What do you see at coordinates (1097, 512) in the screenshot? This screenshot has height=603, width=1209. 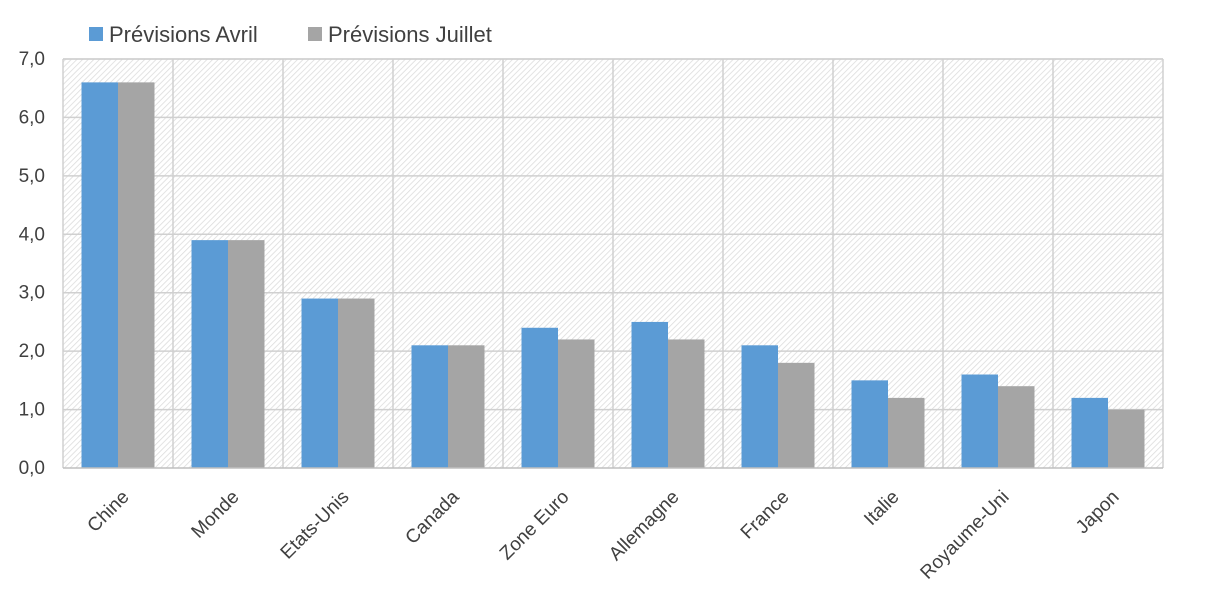 I see `x-tick-label: Japon` at bounding box center [1097, 512].